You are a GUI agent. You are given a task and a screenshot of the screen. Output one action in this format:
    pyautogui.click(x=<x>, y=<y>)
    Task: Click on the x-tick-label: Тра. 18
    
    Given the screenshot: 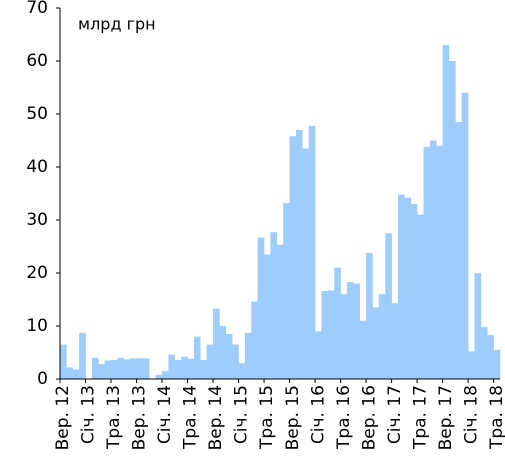 What is the action you would take?
    pyautogui.click(x=496, y=417)
    